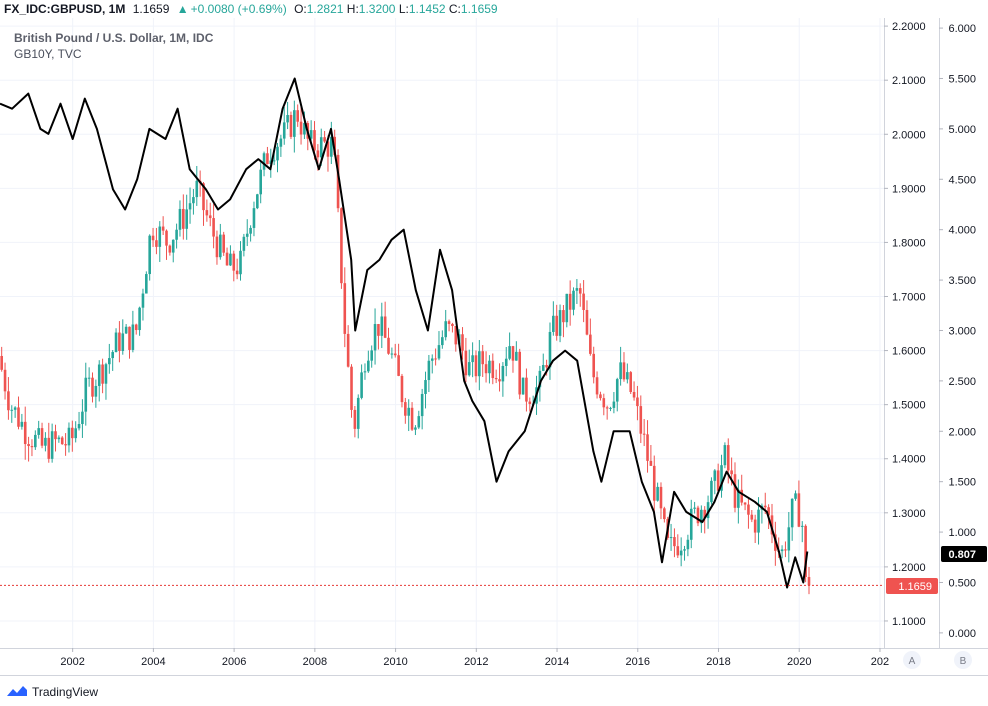 The width and height of the screenshot is (988, 706). I want to click on right-axis-tick-label: 5.000, so click(962, 130).